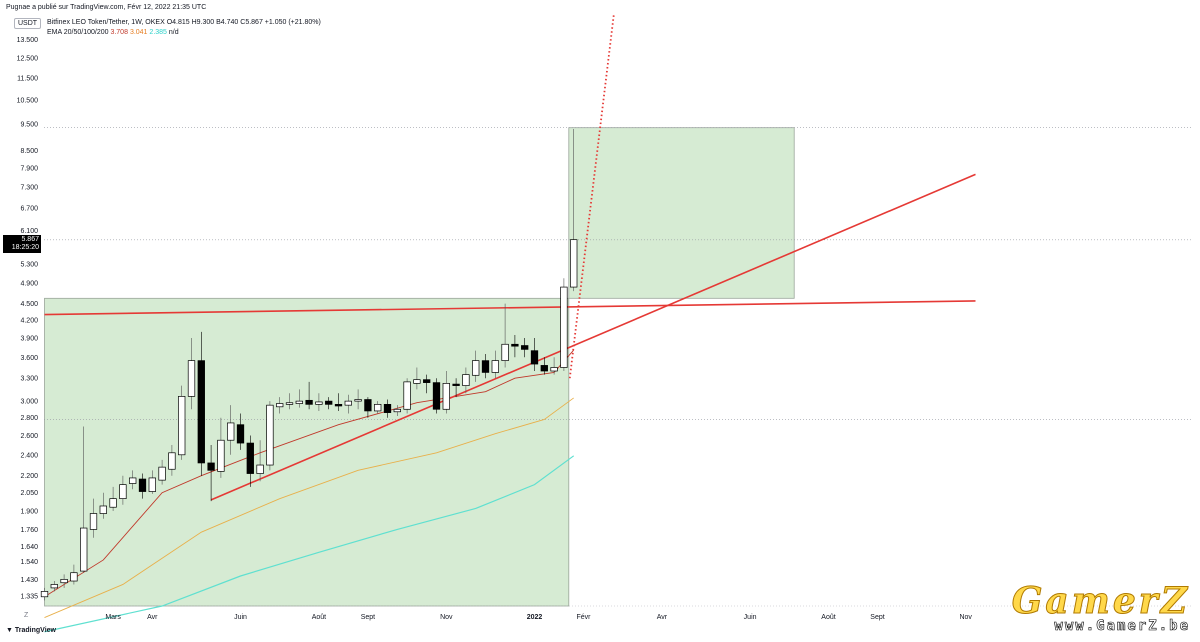 The height and width of the screenshot is (642, 1200). What do you see at coordinates (681, 213) in the screenshot?
I see `target-zone` at bounding box center [681, 213].